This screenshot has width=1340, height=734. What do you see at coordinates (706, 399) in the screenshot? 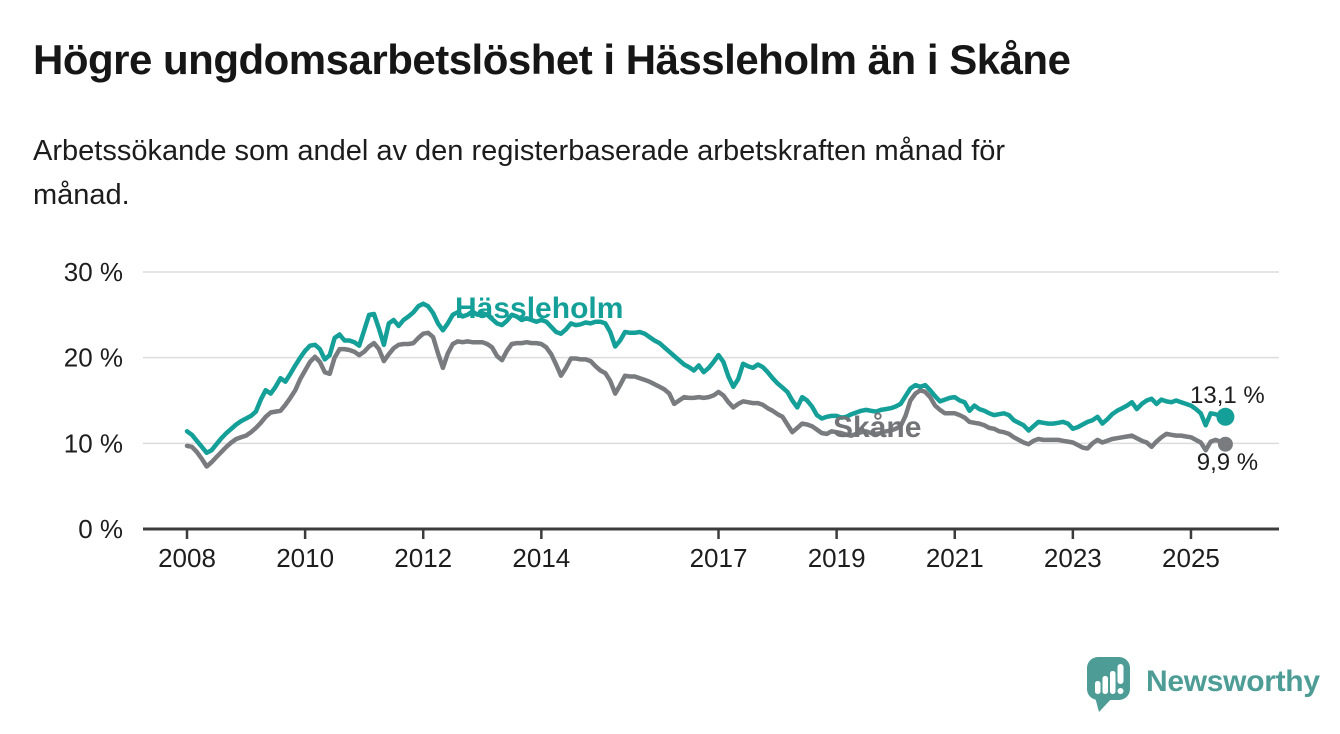
I see `series-line-skne` at bounding box center [706, 399].